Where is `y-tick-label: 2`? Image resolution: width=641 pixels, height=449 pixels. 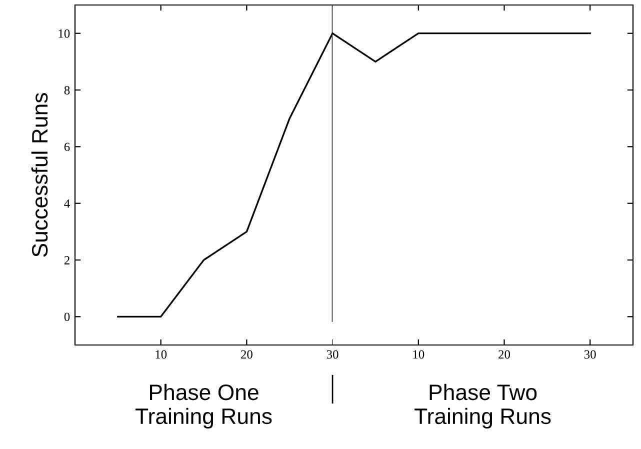
y-tick-label: 2 is located at coordinates (67, 260).